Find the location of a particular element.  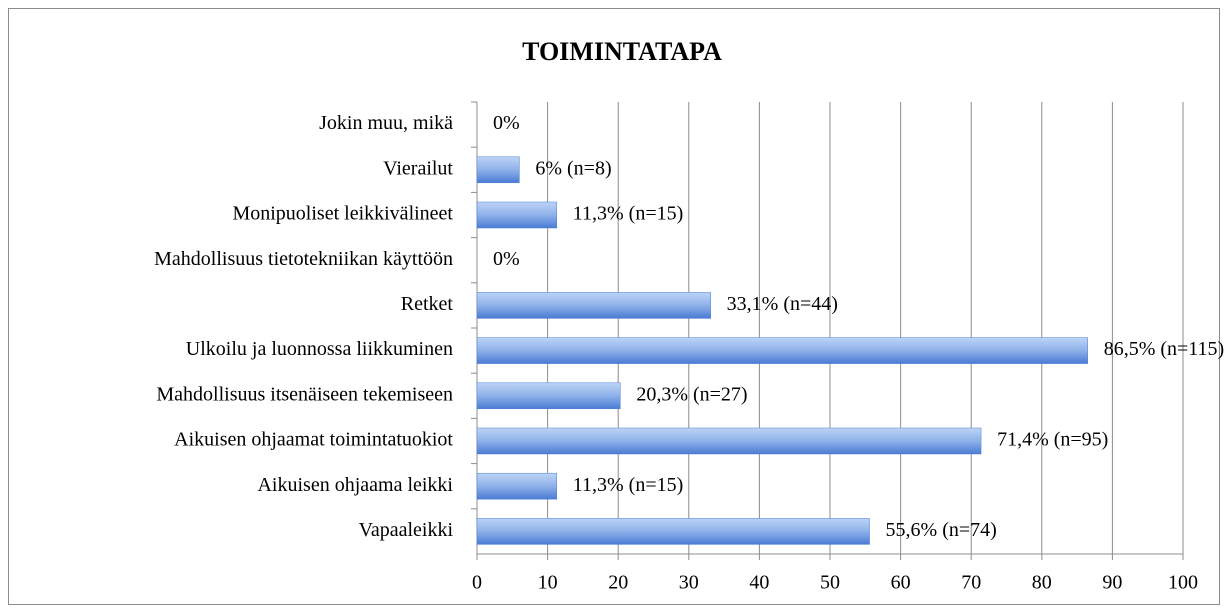

x-tick-label: 90 is located at coordinates (1112, 583).